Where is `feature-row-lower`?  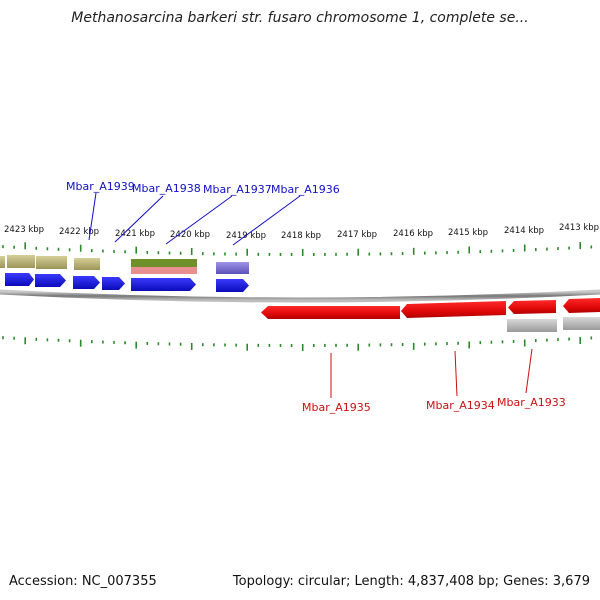
feature-row-lower is located at coordinates (553, 324).